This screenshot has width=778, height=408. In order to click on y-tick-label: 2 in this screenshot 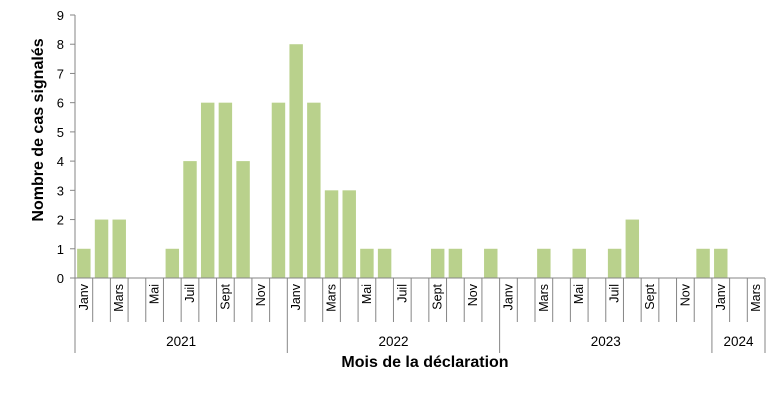, I will do `click(60, 220)`.